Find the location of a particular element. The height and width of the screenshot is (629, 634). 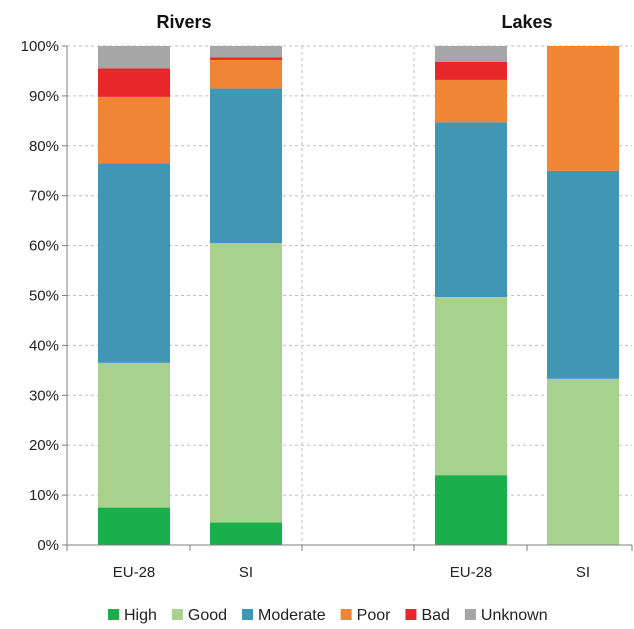

y-tick-label: 10% is located at coordinates (44, 495).